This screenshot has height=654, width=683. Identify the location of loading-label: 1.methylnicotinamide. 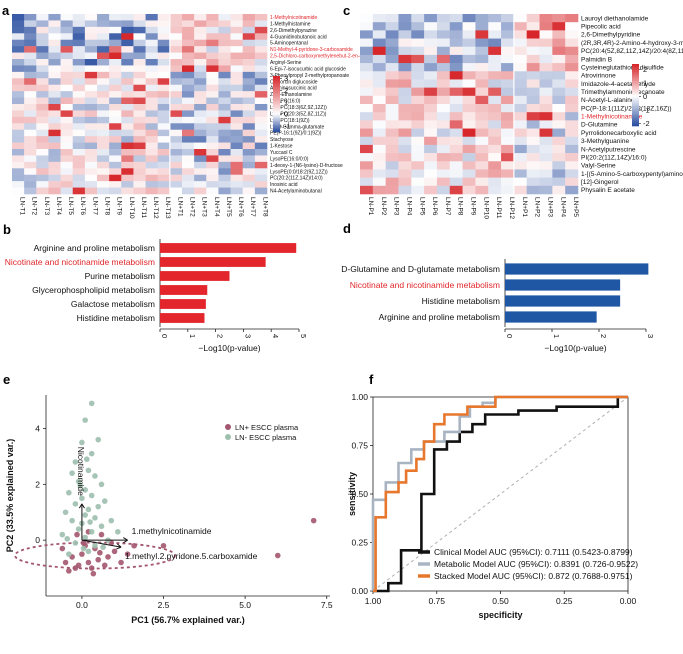
(172, 531).